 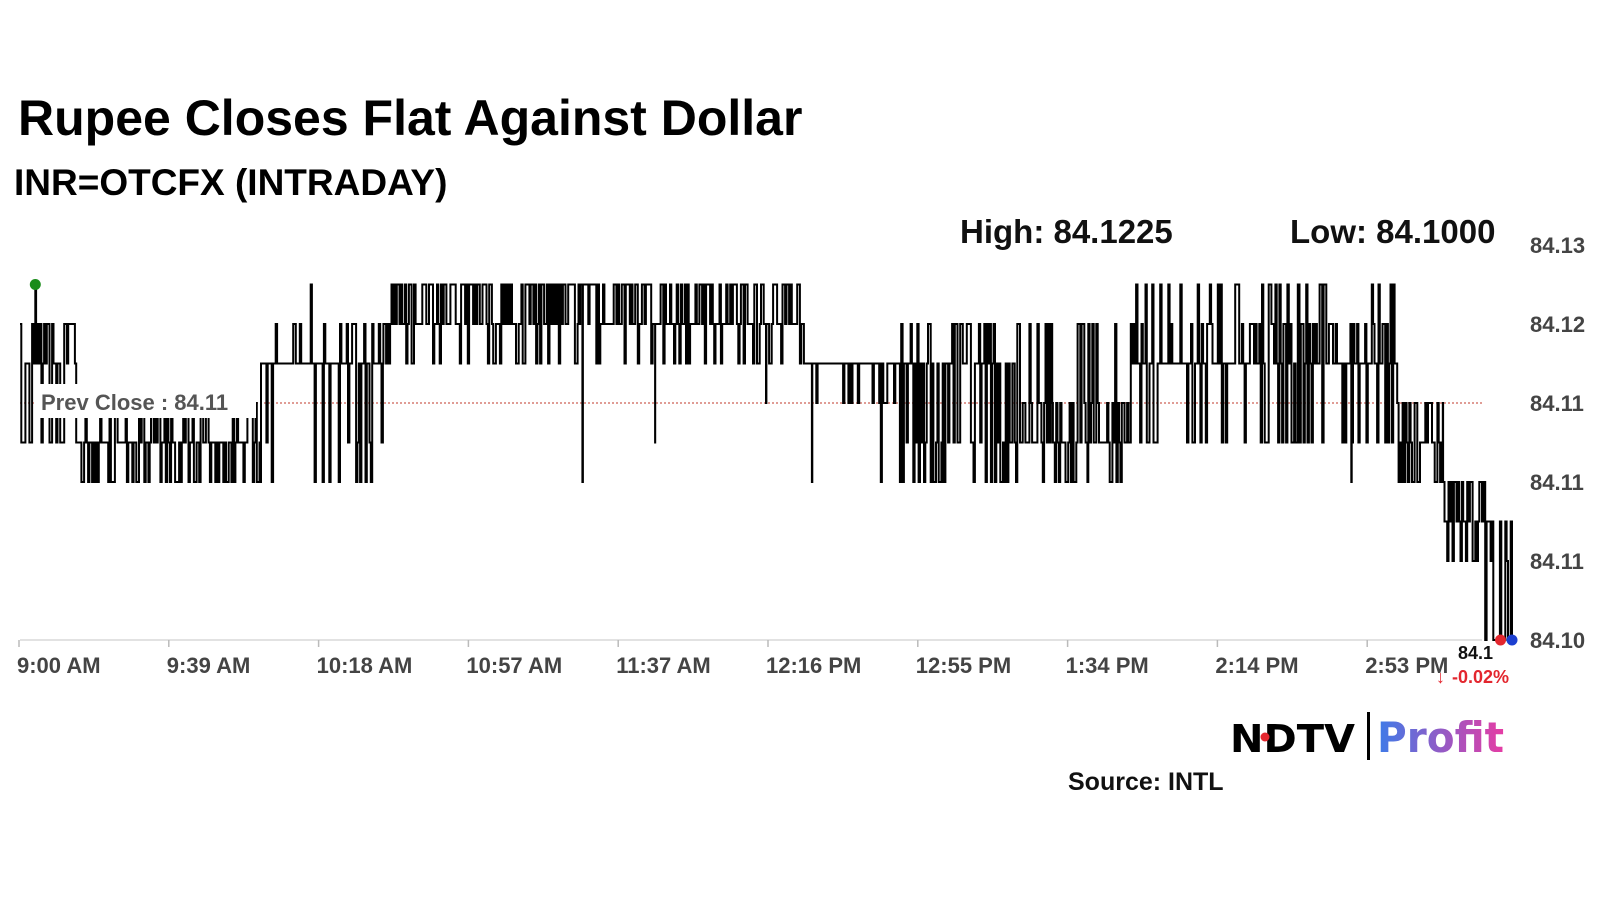 What do you see at coordinates (963, 665) in the screenshot?
I see `x-tick-label: 12:55 PM` at bounding box center [963, 665].